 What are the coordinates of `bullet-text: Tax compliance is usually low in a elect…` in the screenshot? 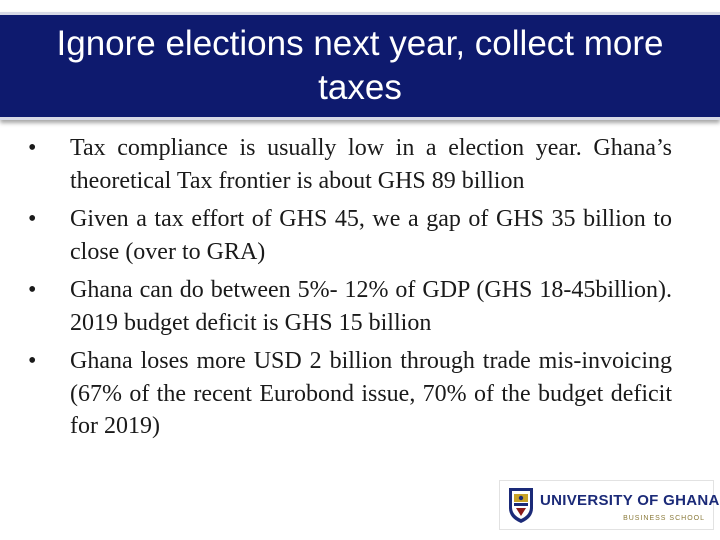 It's located at (371, 164).